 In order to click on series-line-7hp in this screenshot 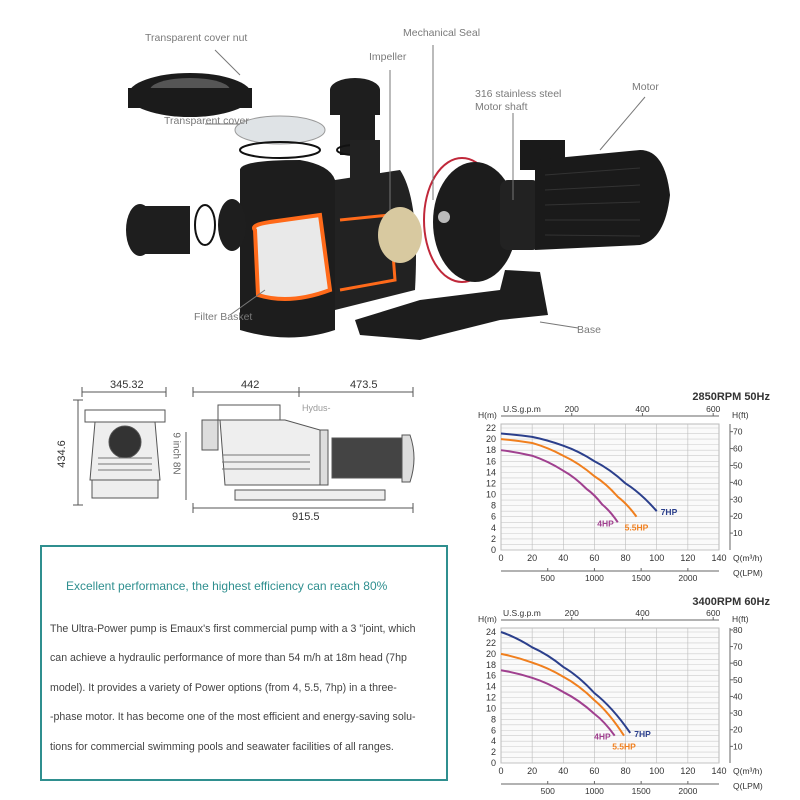, I will do `click(566, 682)`.